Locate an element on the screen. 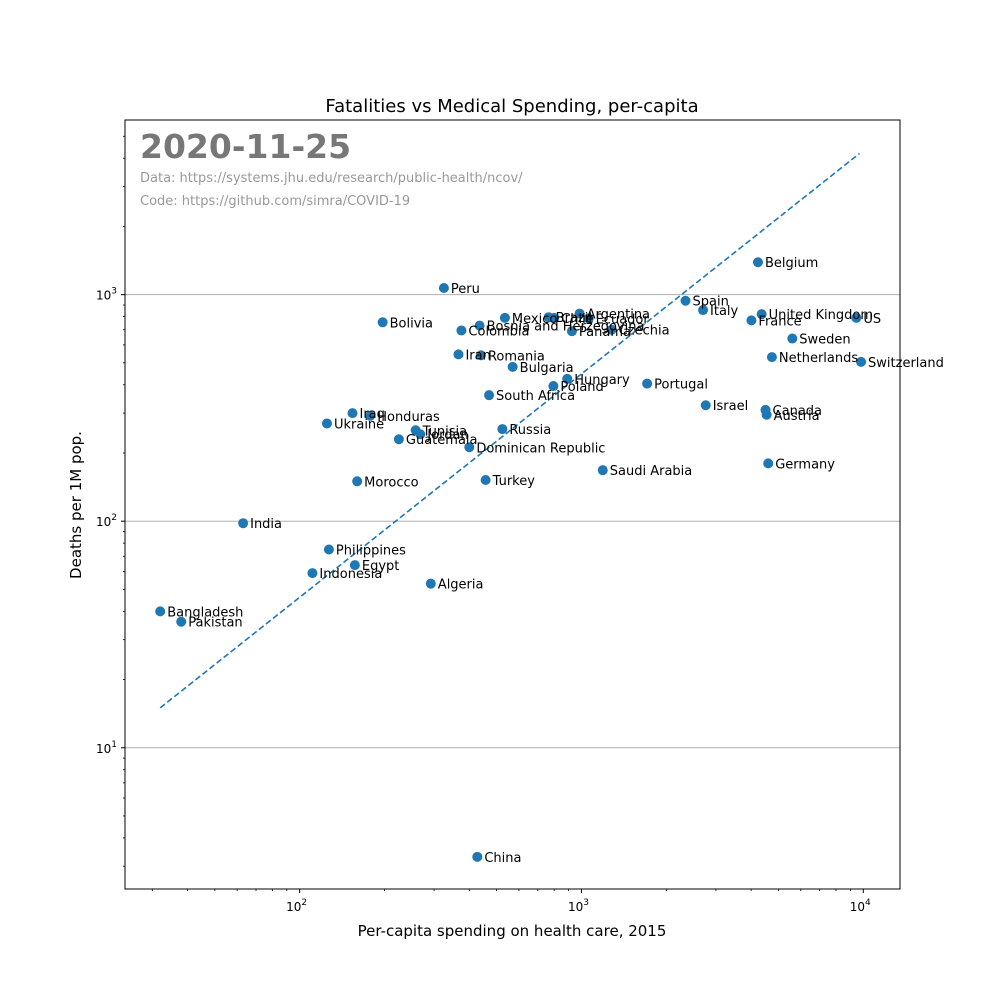  point-label: Philippines is located at coordinates (371, 551).